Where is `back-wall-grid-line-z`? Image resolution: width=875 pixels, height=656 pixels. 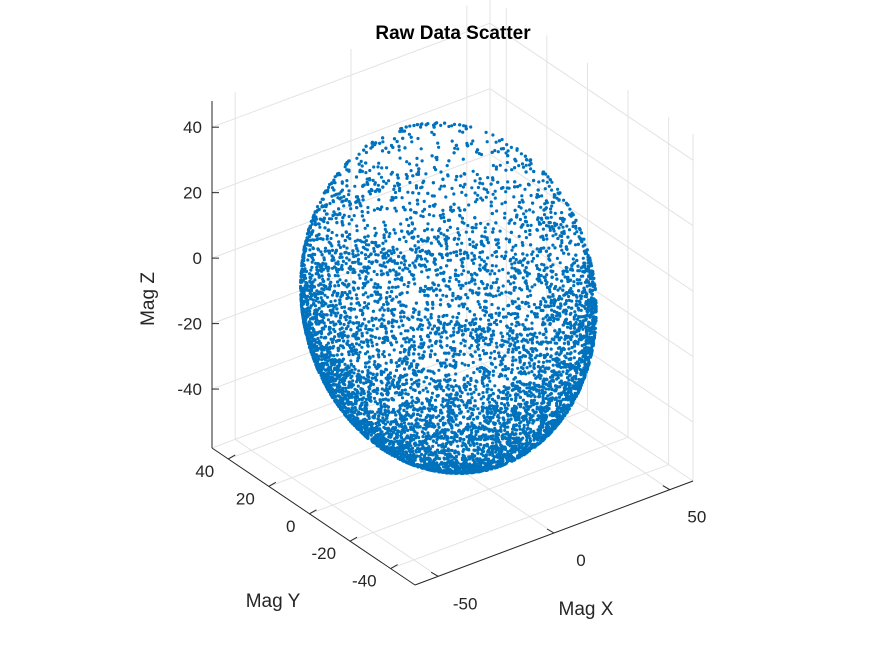
back-wall-grid-line-z is located at coordinates (351, 75).